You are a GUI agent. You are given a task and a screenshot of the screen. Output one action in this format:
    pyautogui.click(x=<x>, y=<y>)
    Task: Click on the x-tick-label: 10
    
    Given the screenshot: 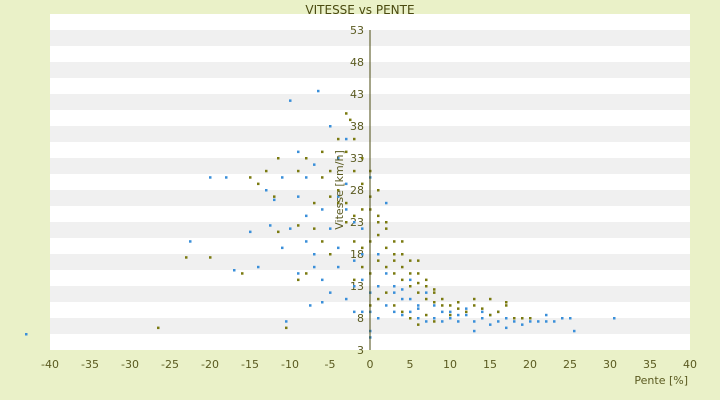 What is the action you would take?
    pyautogui.click(x=450, y=364)
    